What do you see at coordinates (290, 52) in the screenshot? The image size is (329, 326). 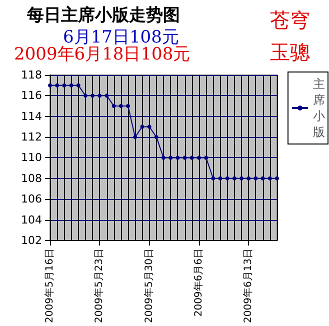 I see `text: 玉骢` at bounding box center [290, 52].